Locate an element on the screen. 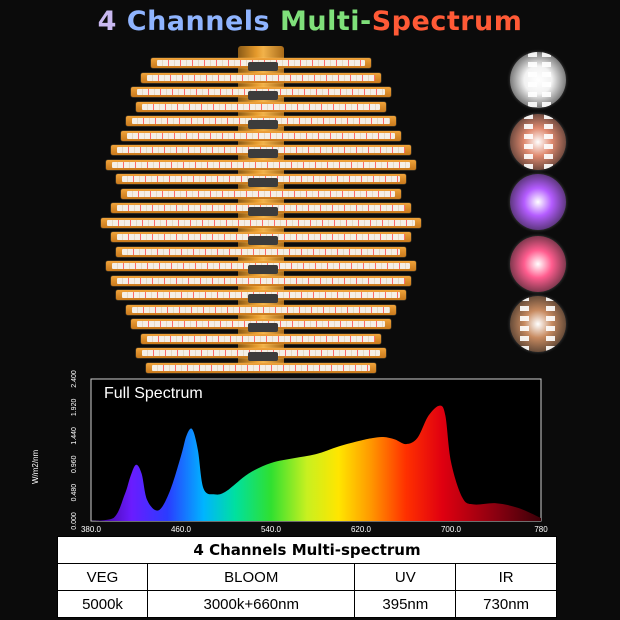 This screenshot has width=620, height=620. thumbnail-uv is located at coordinates (538, 202).